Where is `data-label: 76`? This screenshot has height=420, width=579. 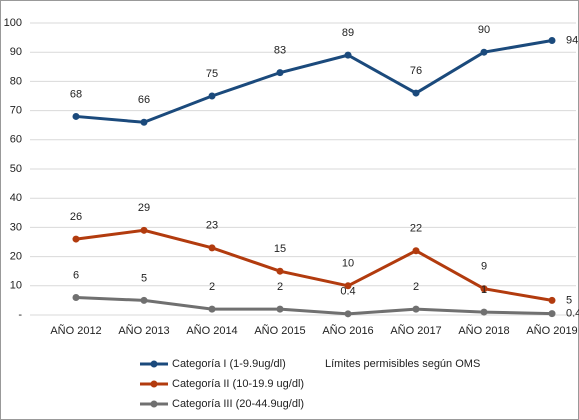
data-label: 76 is located at coordinates (416, 71).